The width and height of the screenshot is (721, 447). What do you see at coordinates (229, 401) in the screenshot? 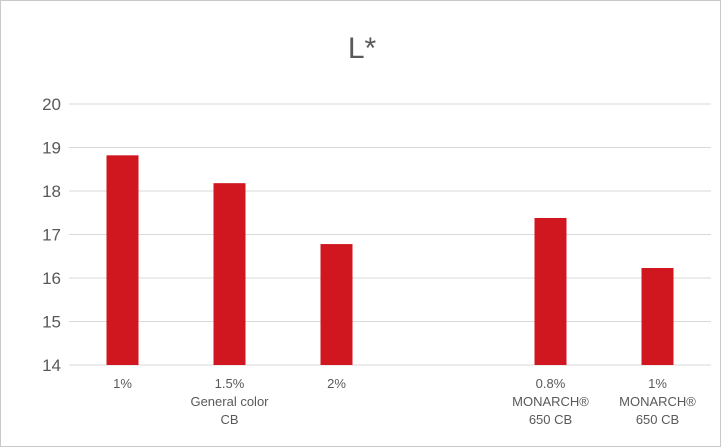
I see `x-tick-label: General color` at bounding box center [229, 401].